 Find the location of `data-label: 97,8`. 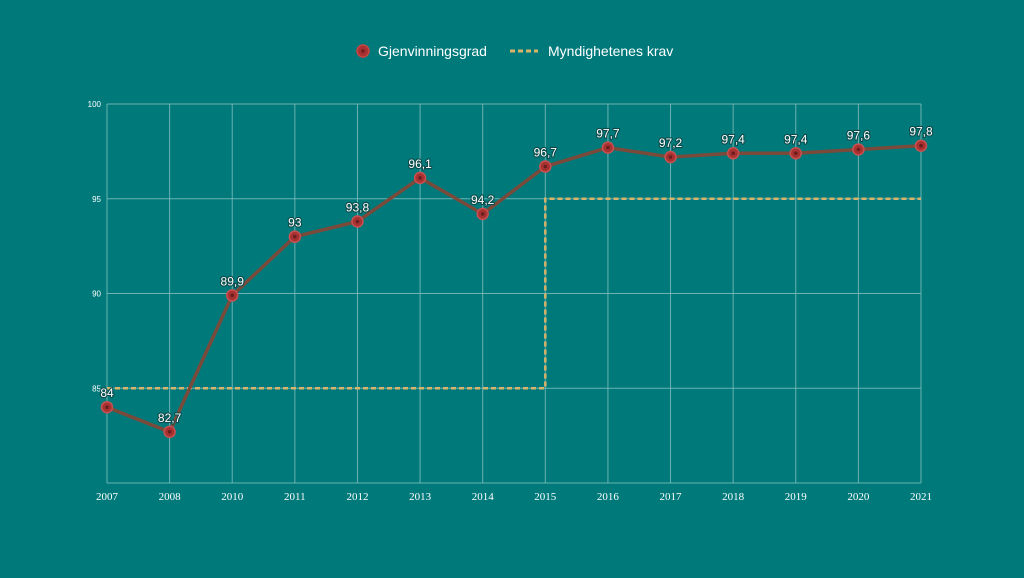

data-label: 97,8 is located at coordinates (921, 132).